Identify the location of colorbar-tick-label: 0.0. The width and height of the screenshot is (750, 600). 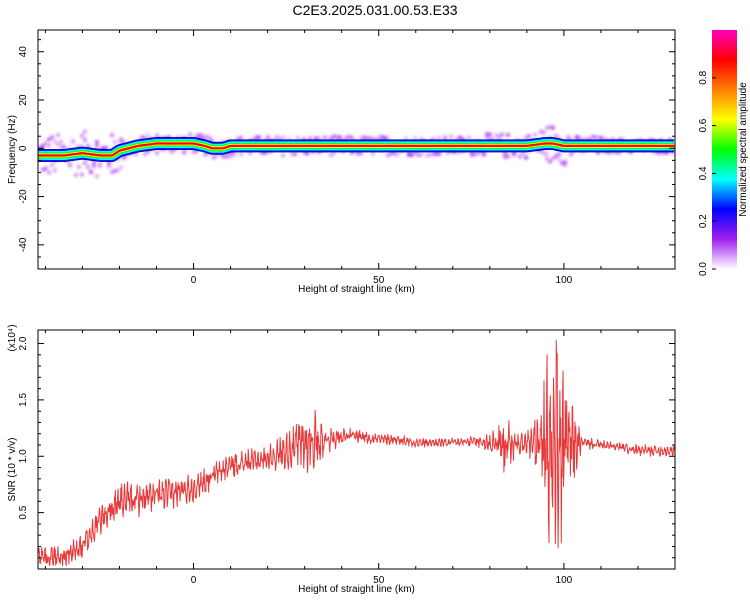
(703, 269).